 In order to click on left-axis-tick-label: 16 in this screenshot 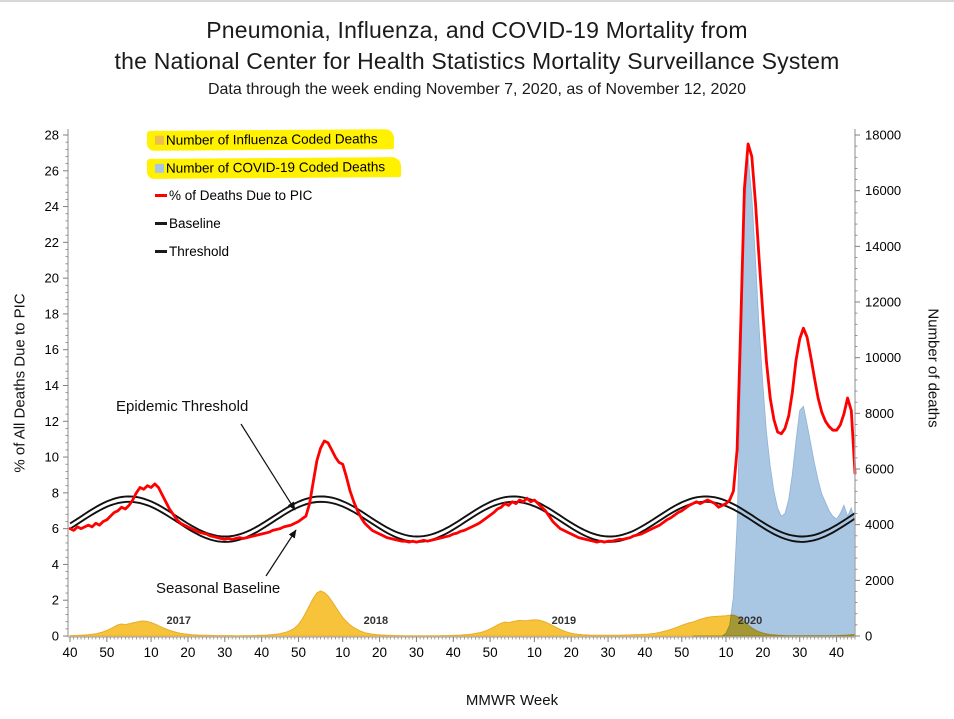, I will do `click(52, 349)`.